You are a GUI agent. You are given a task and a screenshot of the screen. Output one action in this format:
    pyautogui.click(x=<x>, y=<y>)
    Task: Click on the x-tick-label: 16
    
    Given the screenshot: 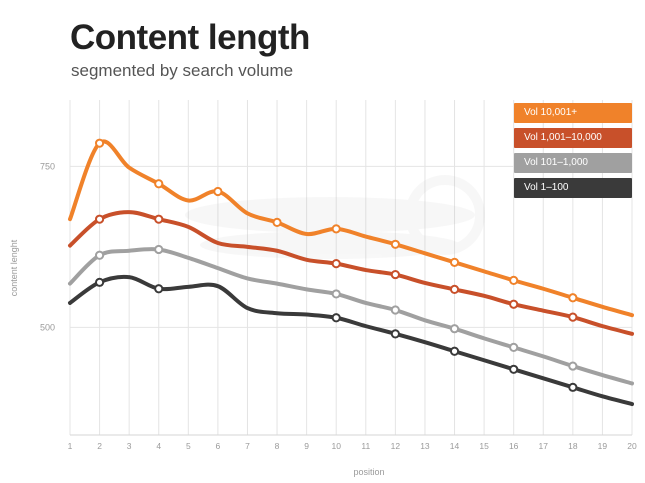 What is the action you would take?
    pyautogui.click(x=514, y=446)
    